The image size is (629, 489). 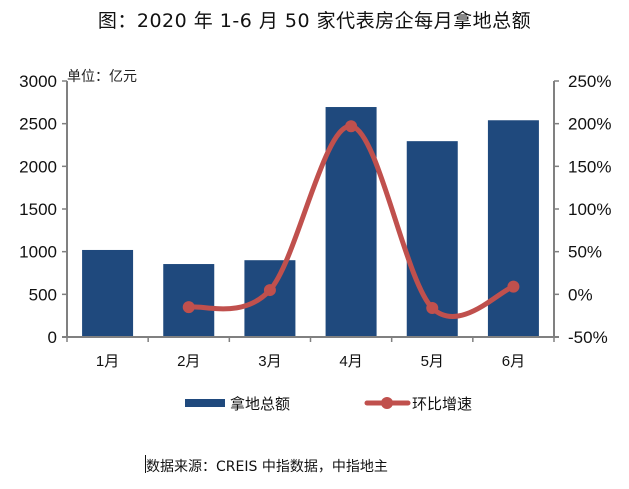 What do you see at coordinates (269, 361) in the screenshot?
I see `x-tick-label: 3月` at bounding box center [269, 361].